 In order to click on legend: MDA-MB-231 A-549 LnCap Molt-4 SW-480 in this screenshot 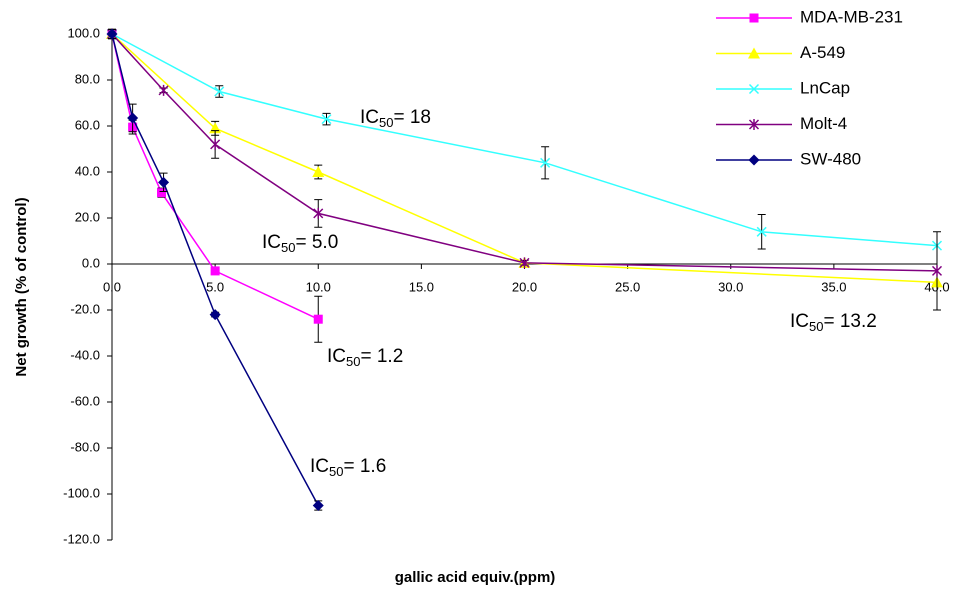, I will do `click(809, 87)`.